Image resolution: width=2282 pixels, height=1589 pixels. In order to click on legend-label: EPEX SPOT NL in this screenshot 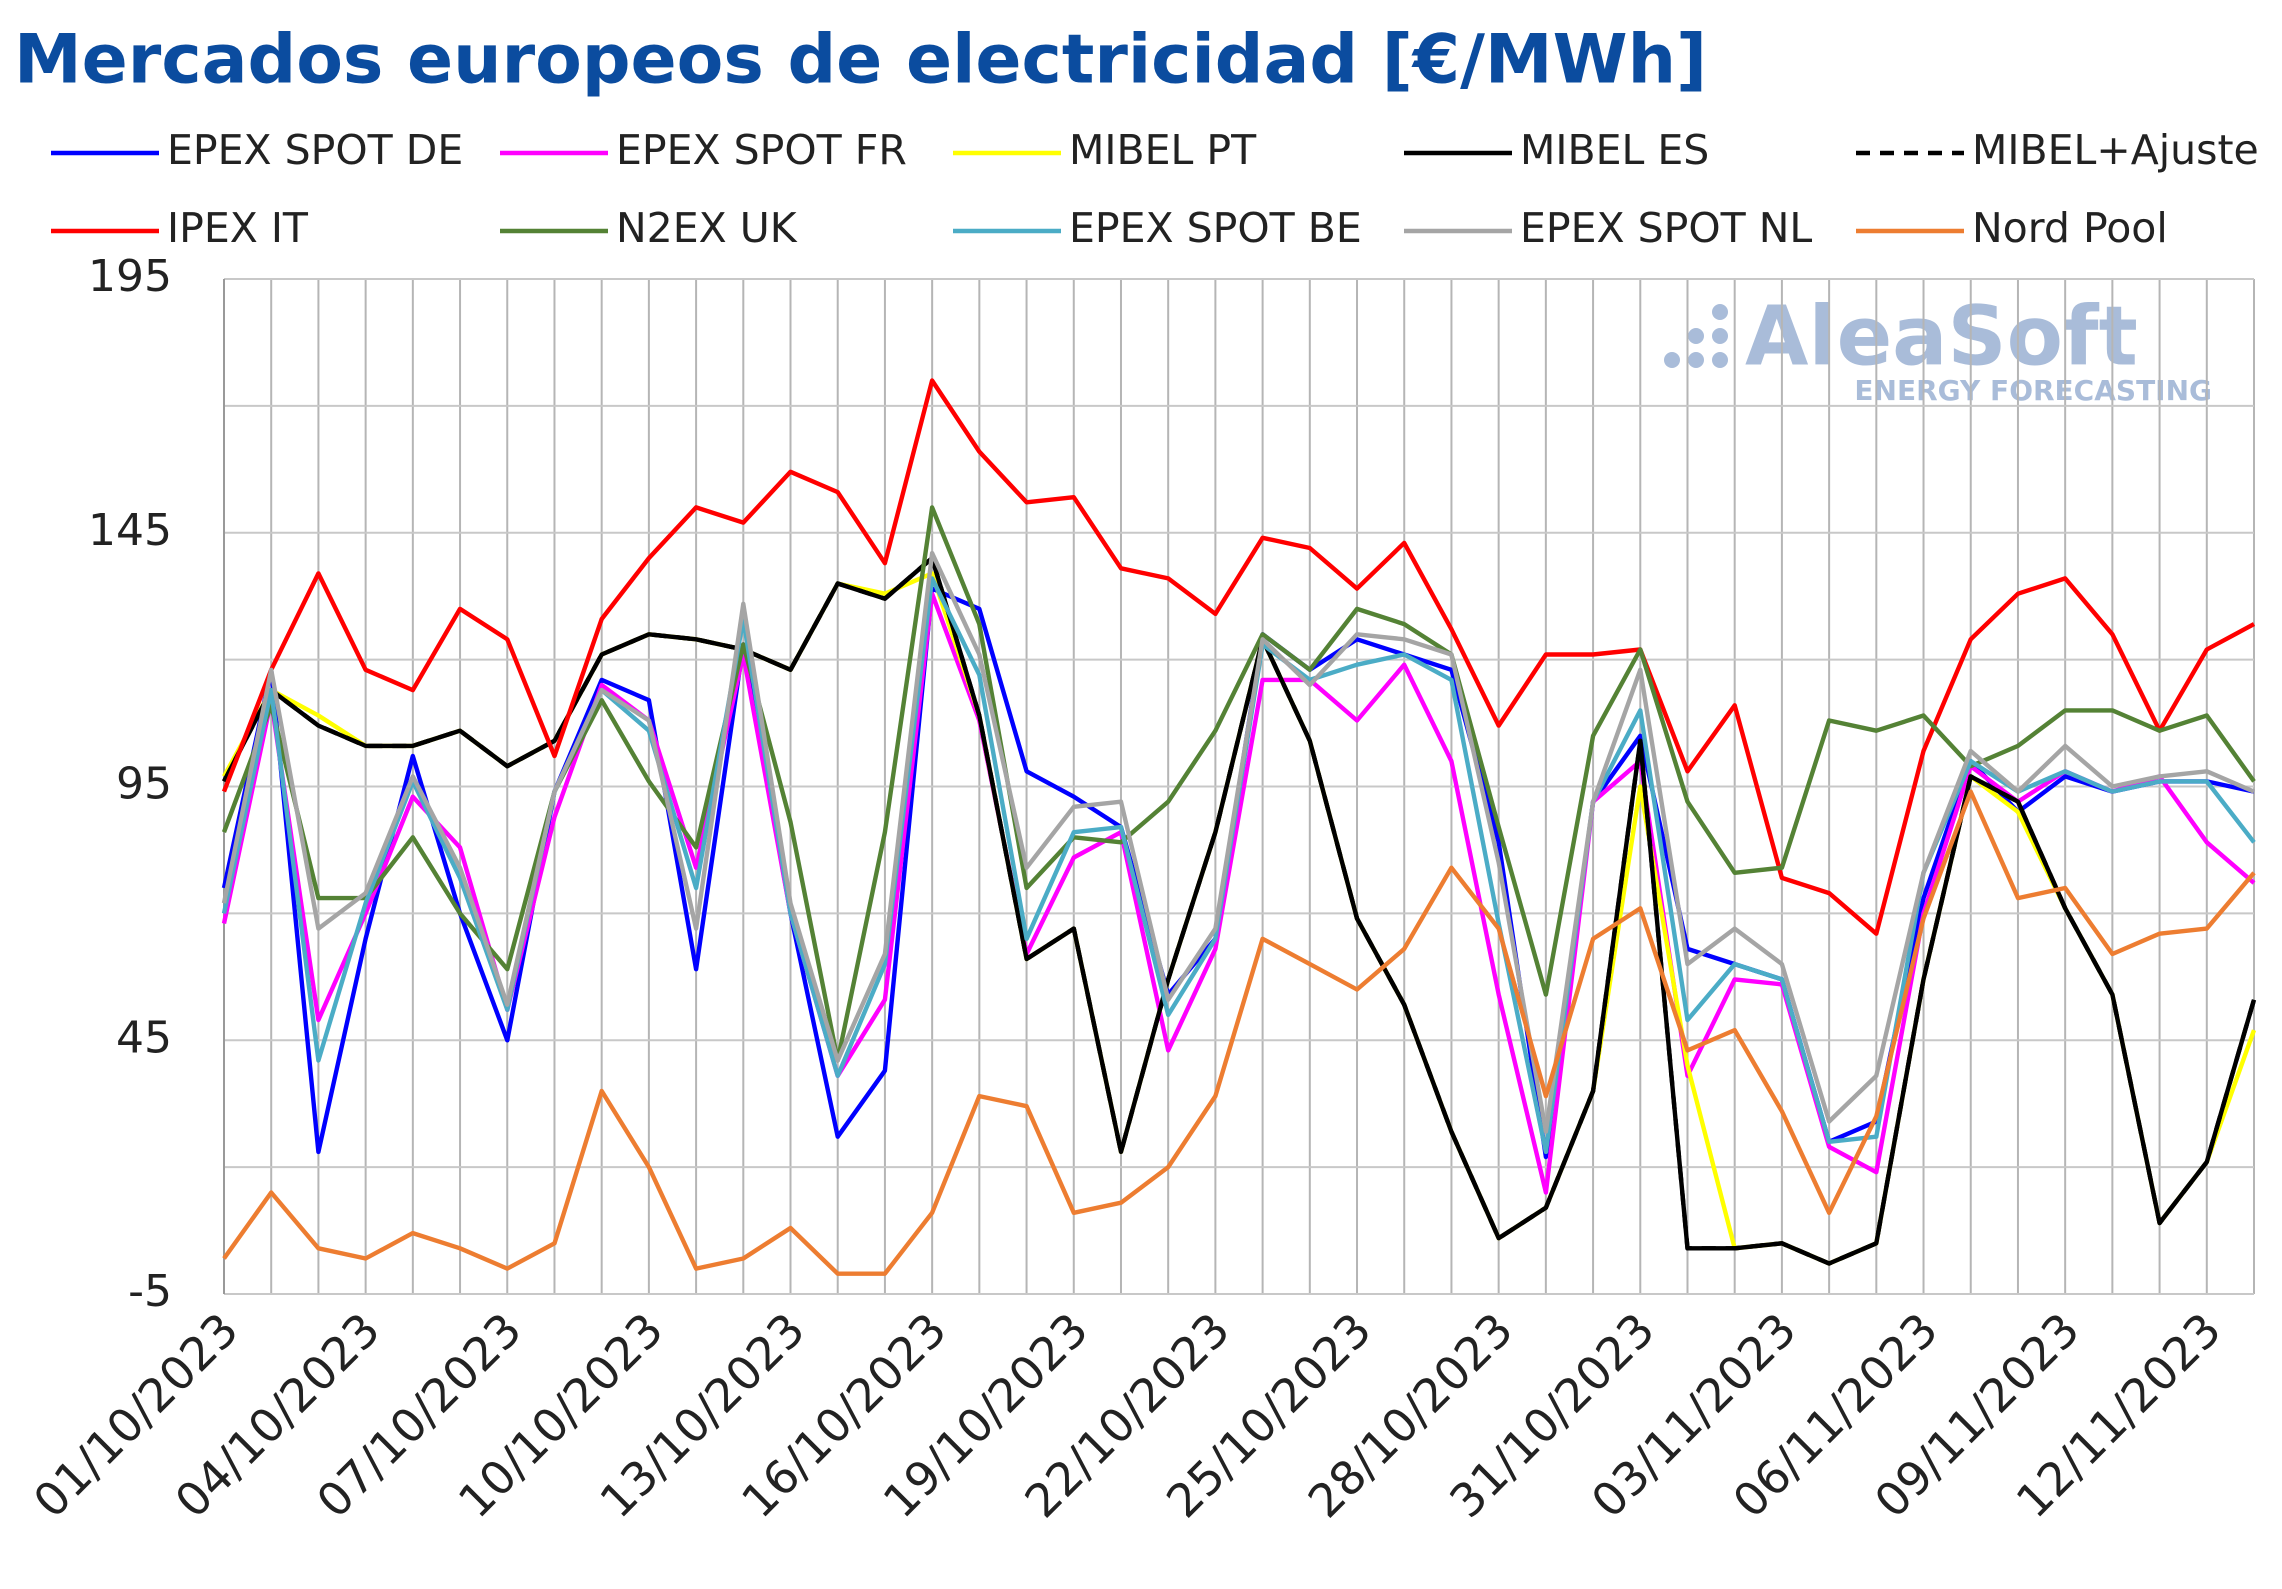, I will do `click(1666, 228)`.